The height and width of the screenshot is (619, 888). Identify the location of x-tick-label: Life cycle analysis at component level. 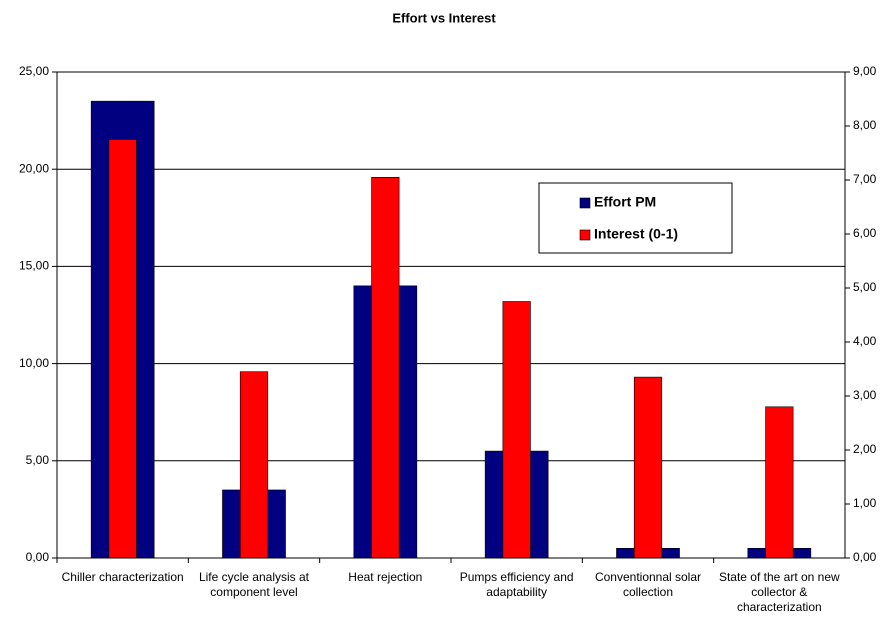
(254, 584).